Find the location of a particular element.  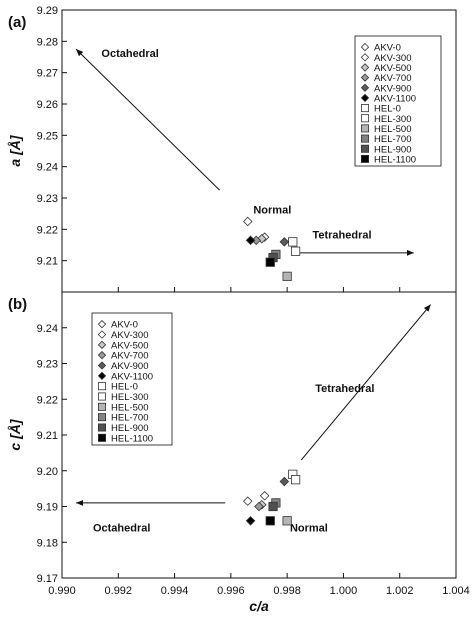

legend-box is located at coordinates (398, 101).